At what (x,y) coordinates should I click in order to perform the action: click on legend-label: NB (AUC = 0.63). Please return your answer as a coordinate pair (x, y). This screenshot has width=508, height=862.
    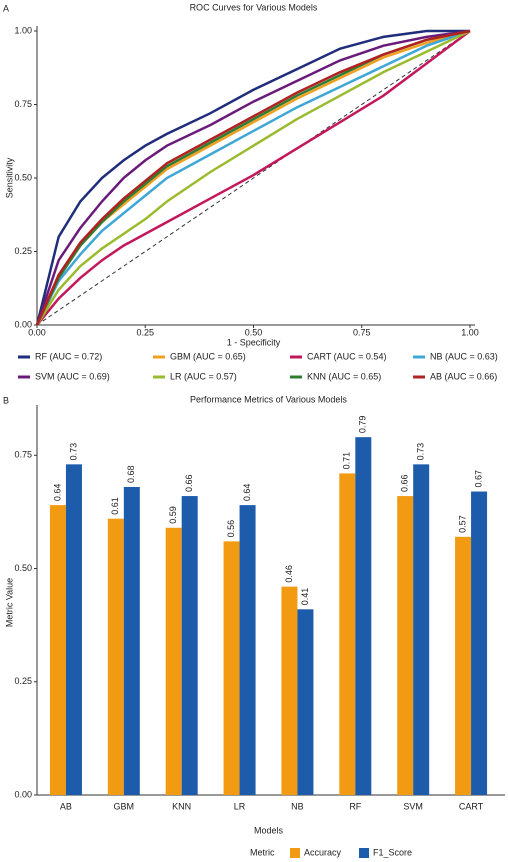
    Looking at the image, I should click on (464, 356).